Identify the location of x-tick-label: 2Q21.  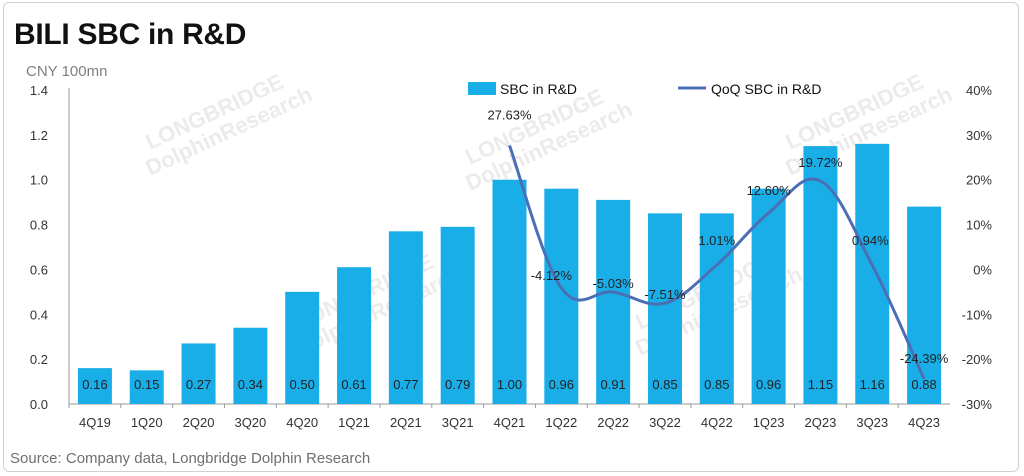
(406, 422).